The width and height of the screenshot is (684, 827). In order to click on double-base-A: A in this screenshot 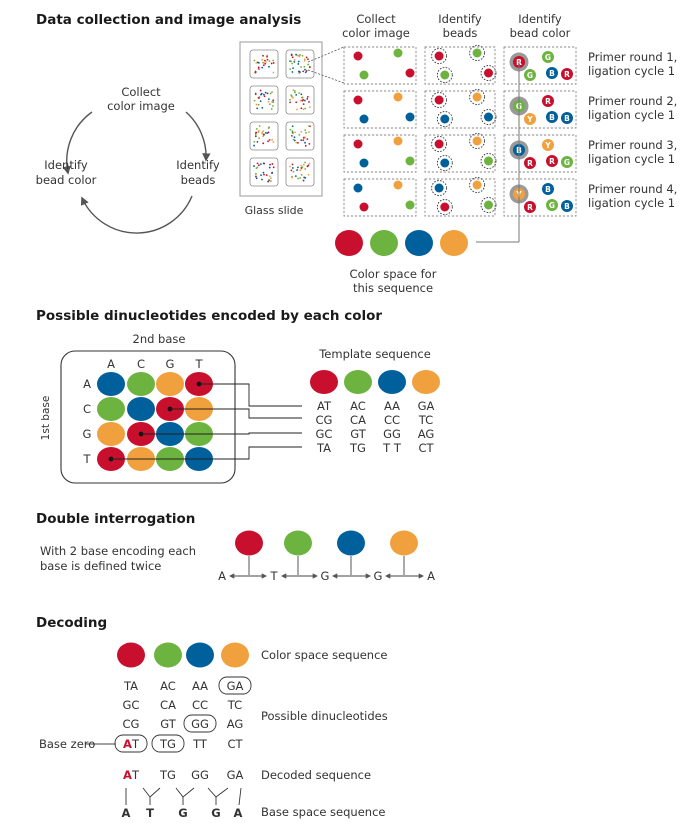, I will do `click(431, 576)`.